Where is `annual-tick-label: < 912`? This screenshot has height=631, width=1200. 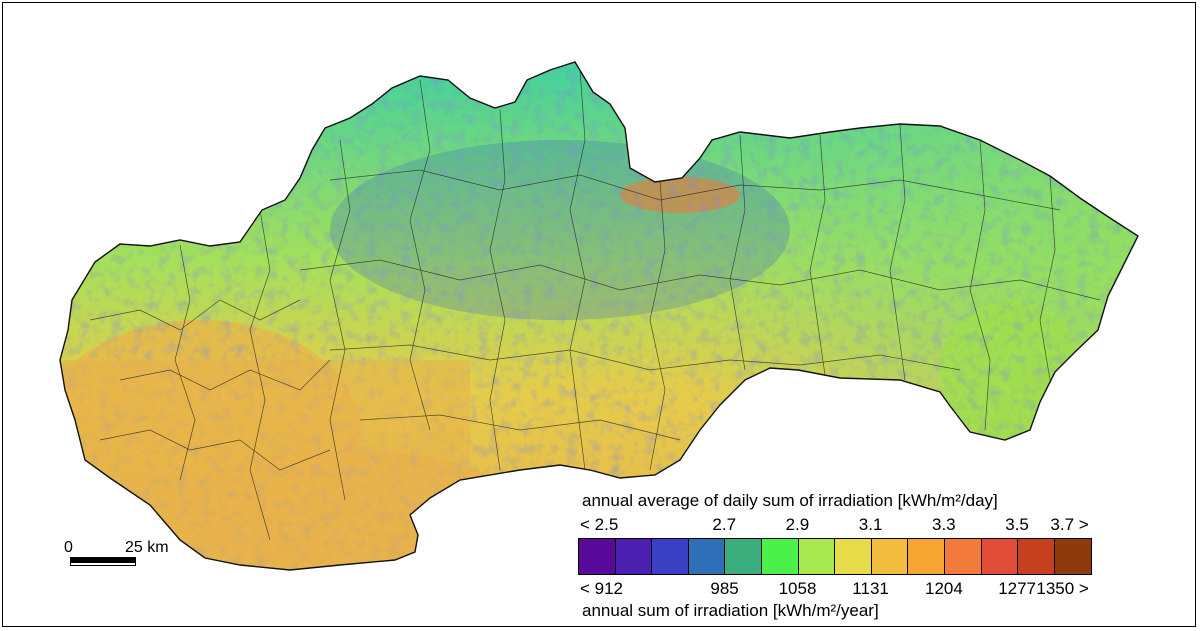 annual-tick-label: < 912 is located at coordinates (602, 588).